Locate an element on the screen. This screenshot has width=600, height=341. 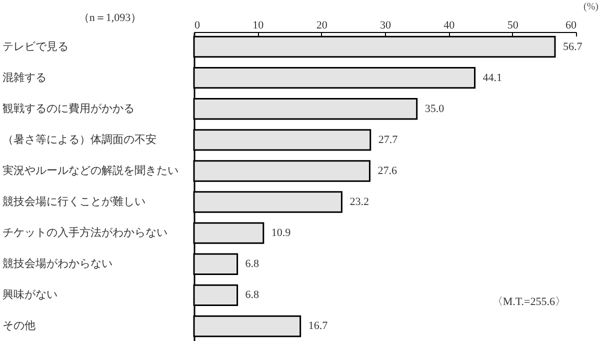
x-tick-label: 10 is located at coordinates (258, 26).